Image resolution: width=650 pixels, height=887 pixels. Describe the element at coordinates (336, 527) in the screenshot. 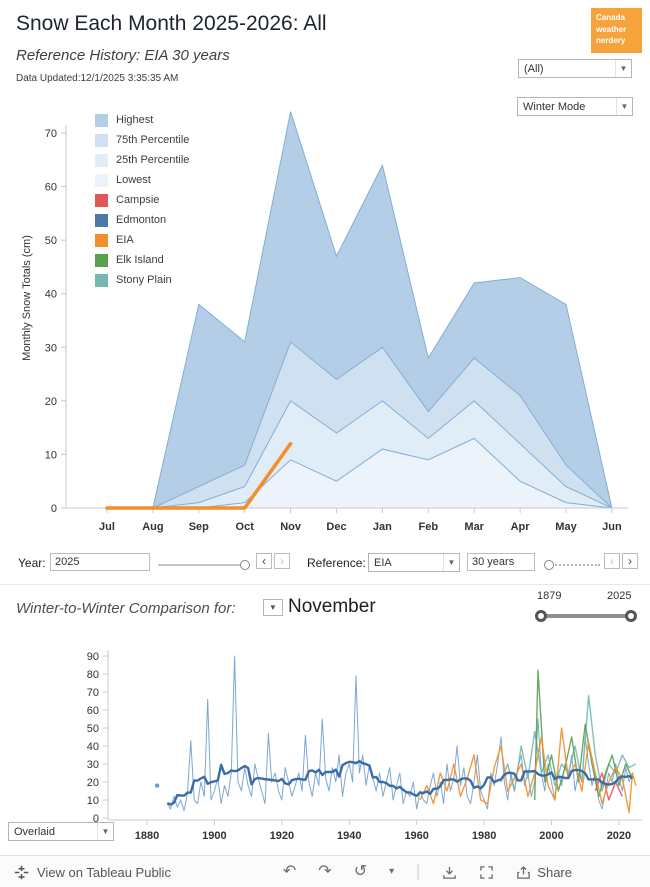

I see `svg-text: Dec` at that location.